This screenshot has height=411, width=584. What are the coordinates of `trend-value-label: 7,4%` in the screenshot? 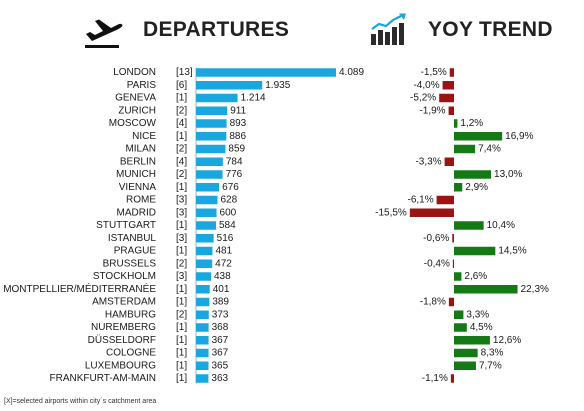 It's located at (489, 149).